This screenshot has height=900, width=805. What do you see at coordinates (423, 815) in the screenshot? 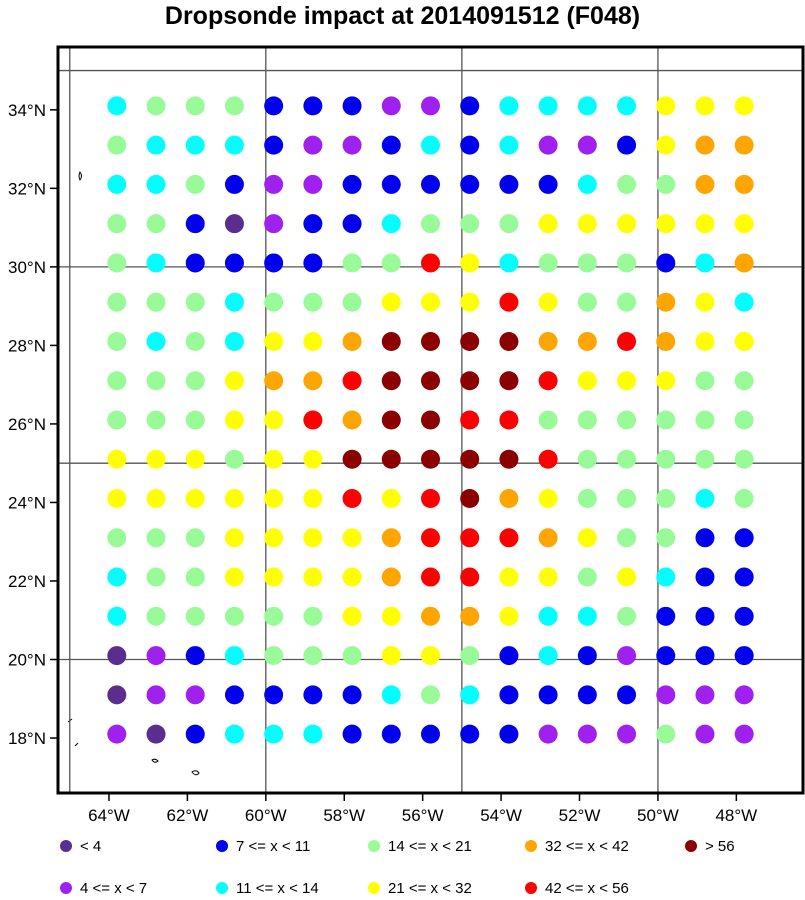
I see `x-tick-label: 56°W` at bounding box center [423, 815].